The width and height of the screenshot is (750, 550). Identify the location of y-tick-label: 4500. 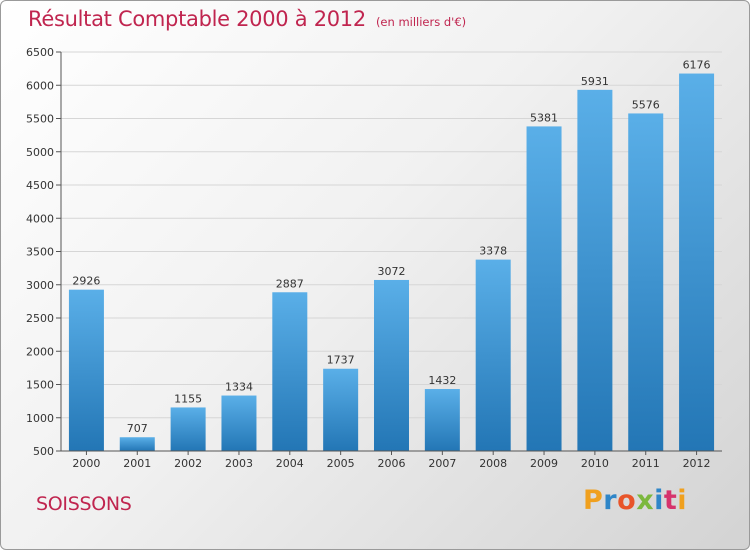
(40, 185).